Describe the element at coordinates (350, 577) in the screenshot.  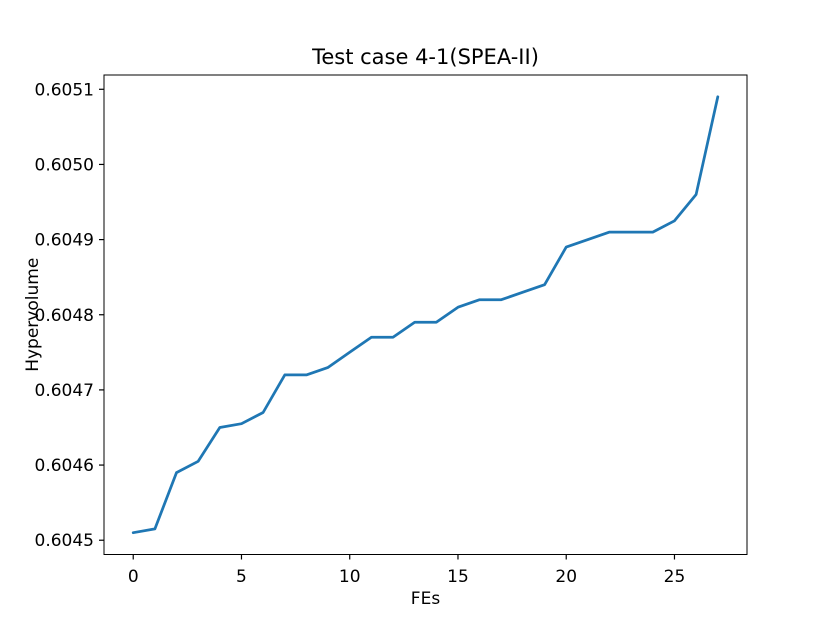
I see `x-axis-tick-label: 10` at that location.